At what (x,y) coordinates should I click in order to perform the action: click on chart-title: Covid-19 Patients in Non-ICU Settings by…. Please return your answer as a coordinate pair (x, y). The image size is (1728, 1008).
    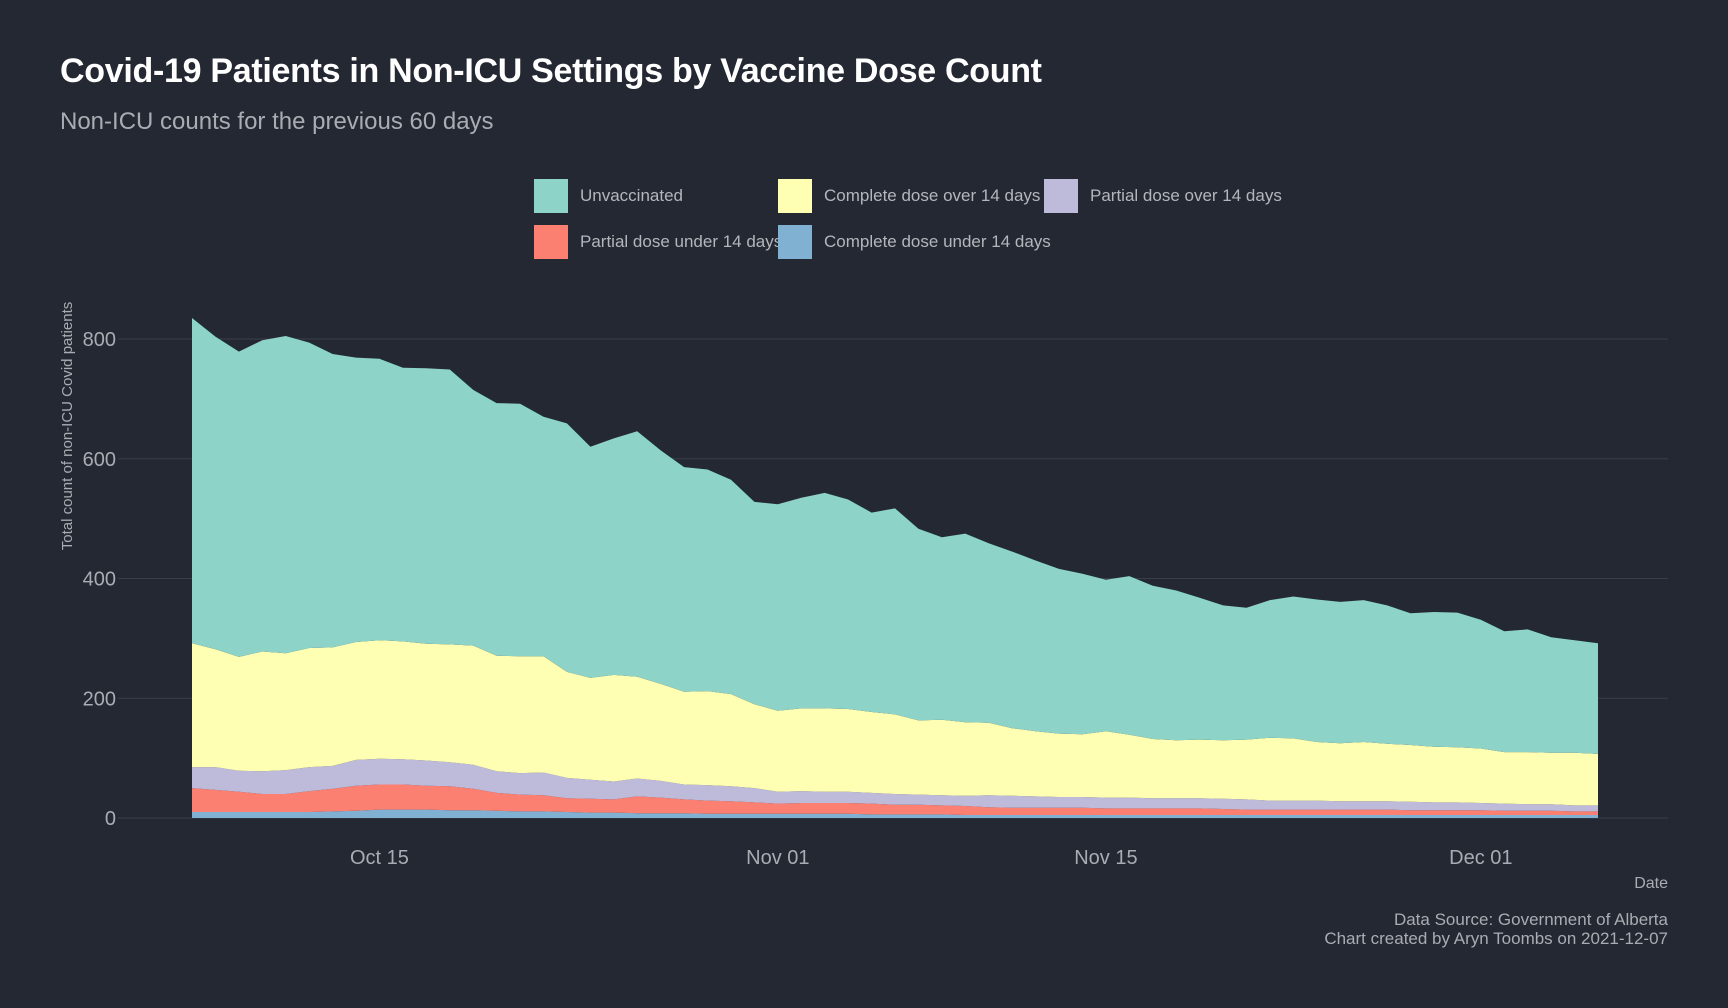
    Looking at the image, I should click on (551, 71).